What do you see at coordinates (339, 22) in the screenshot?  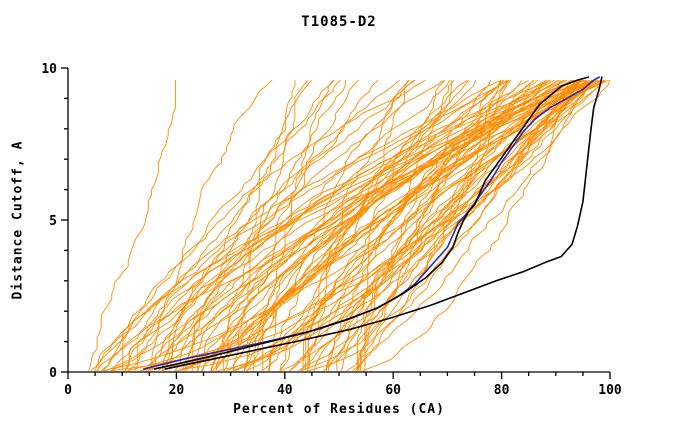 I see `chart-title: T1085-D2` at bounding box center [339, 22].